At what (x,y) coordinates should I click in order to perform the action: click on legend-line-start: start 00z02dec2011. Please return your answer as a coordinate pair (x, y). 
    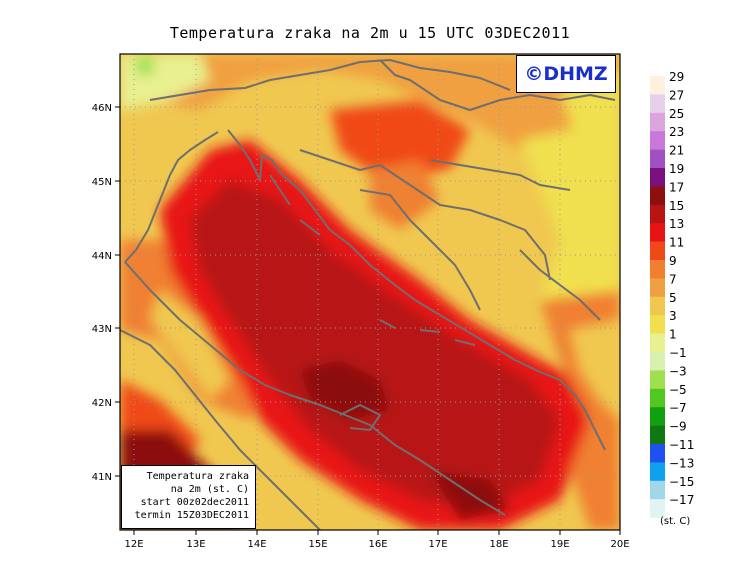
    Looking at the image, I should click on (194, 502).